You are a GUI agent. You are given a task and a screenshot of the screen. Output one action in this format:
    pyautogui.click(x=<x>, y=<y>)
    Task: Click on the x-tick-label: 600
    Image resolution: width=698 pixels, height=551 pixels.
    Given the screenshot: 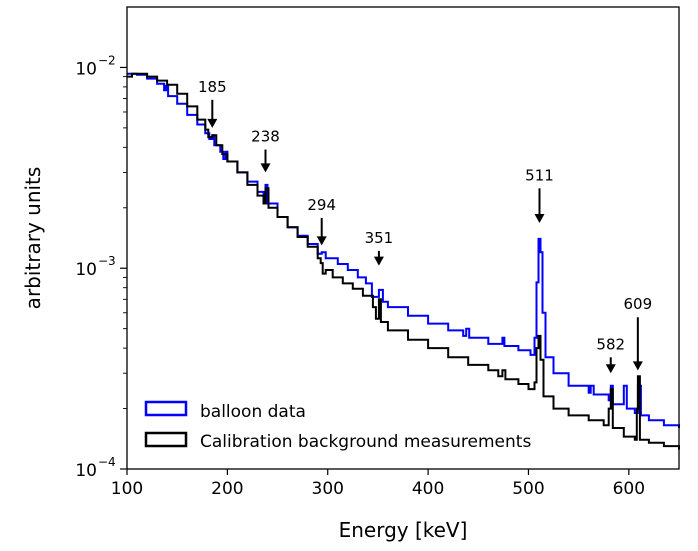 What is the action you would take?
    pyautogui.click(x=629, y=489)
    